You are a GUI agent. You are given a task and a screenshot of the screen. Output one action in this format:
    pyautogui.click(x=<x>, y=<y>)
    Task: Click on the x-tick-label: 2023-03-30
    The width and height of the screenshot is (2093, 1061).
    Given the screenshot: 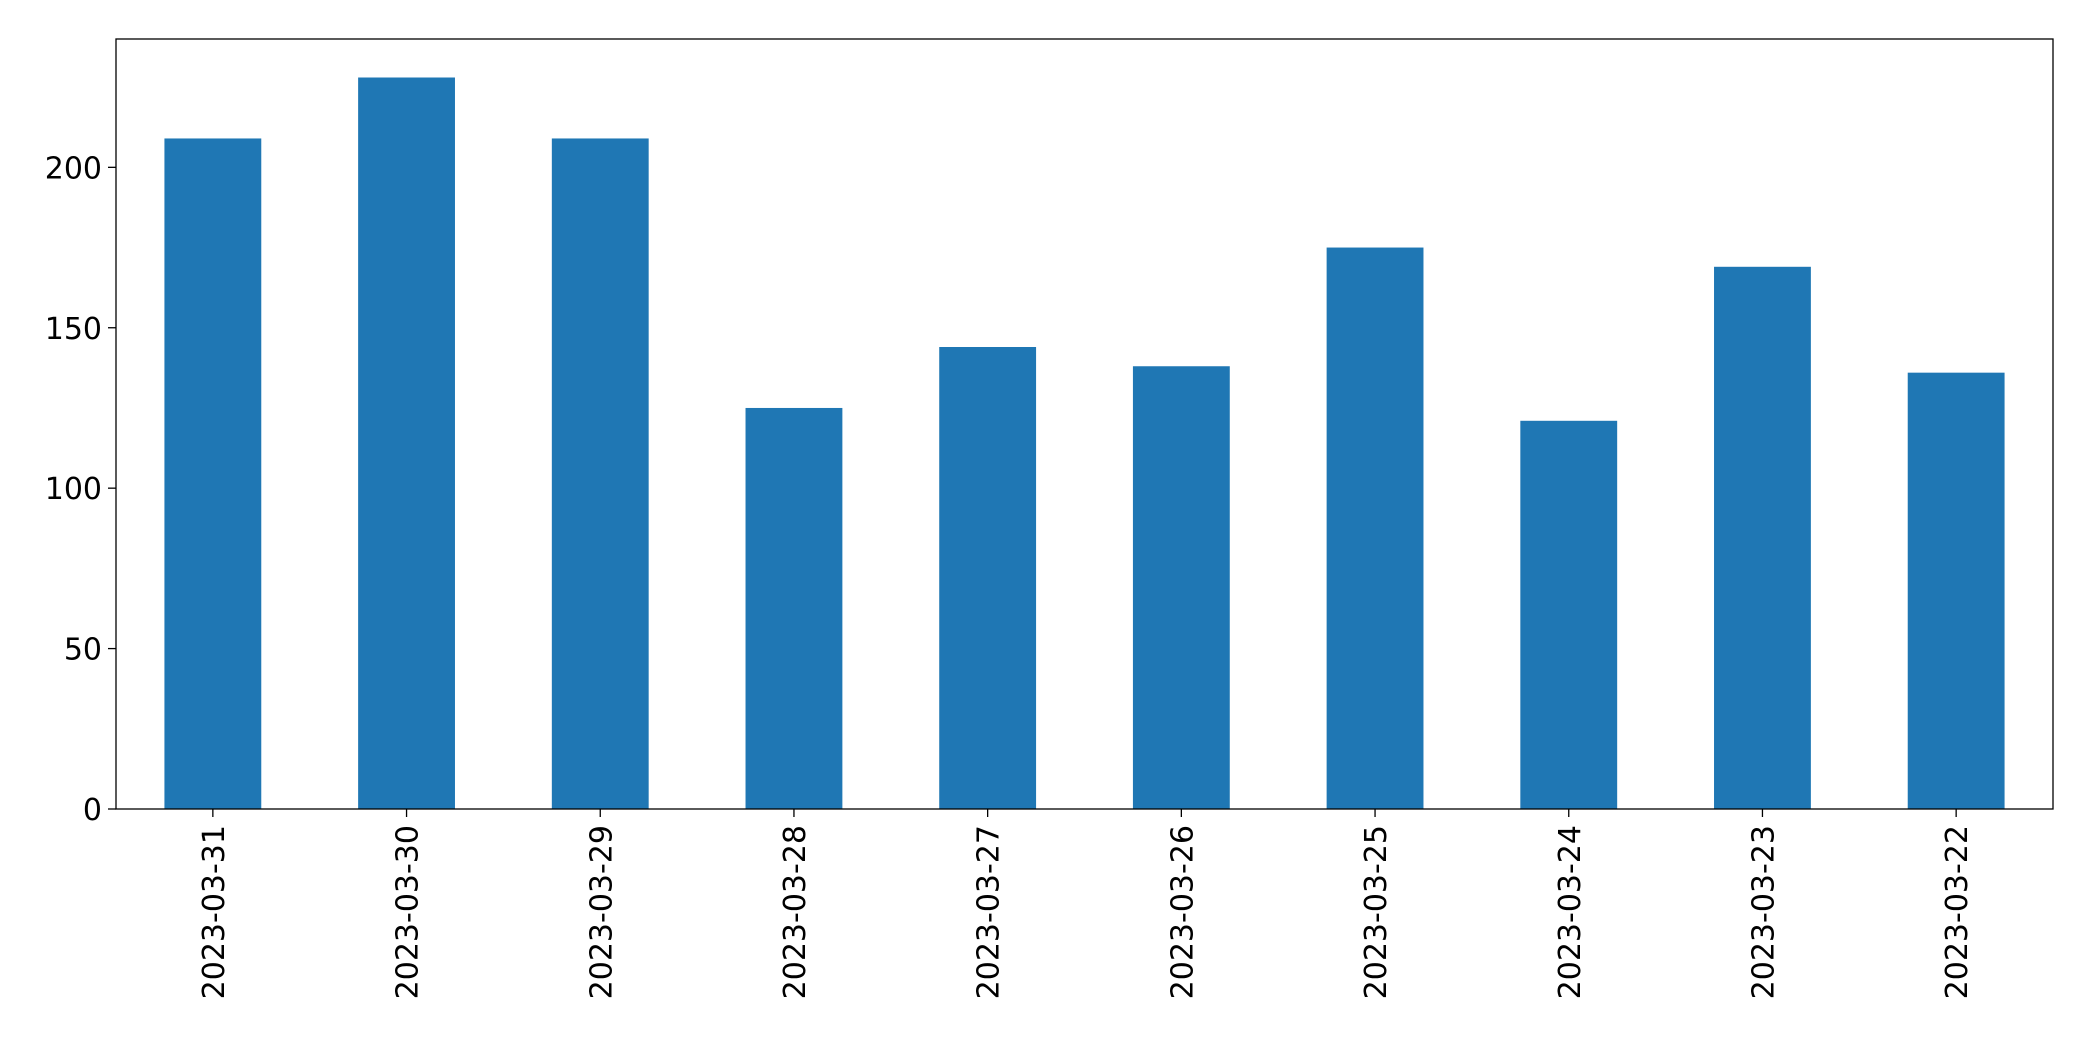 What is the action you would take?
    pyautogui.click(x=408, y=912)
    